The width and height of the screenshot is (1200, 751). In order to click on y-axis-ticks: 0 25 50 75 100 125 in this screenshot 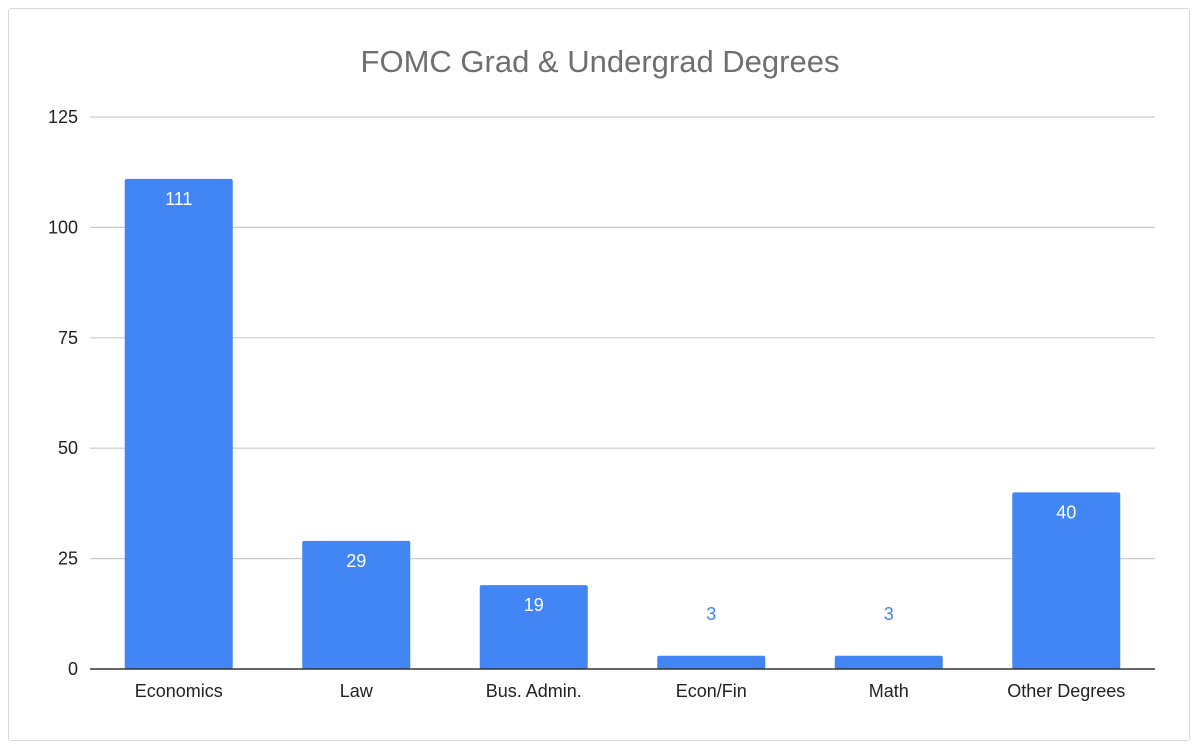, I will do `click(63, 393)`.